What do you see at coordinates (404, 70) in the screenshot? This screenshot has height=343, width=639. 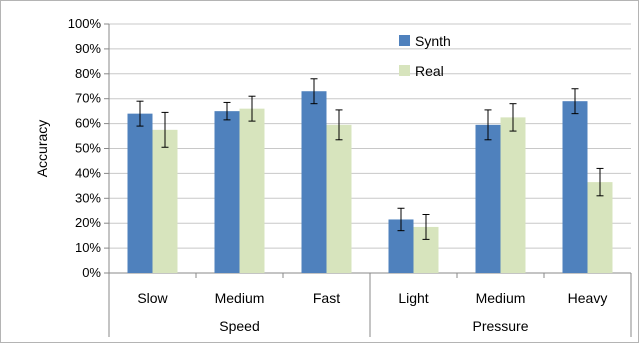 I see `legend-swatch-real` at bounding box center [404, 70].